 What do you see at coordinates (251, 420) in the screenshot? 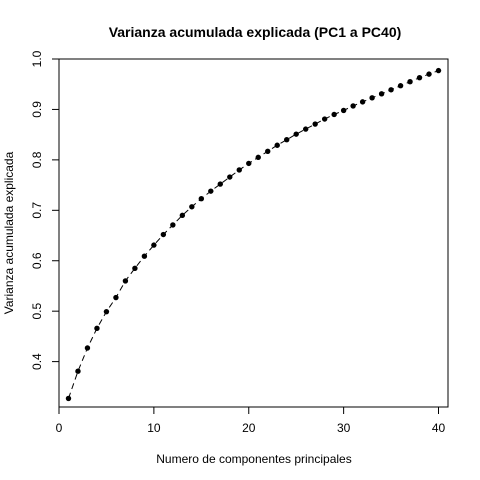
I see `x-axis: 0 10 20 30 40` at bounding box center [251, 420].